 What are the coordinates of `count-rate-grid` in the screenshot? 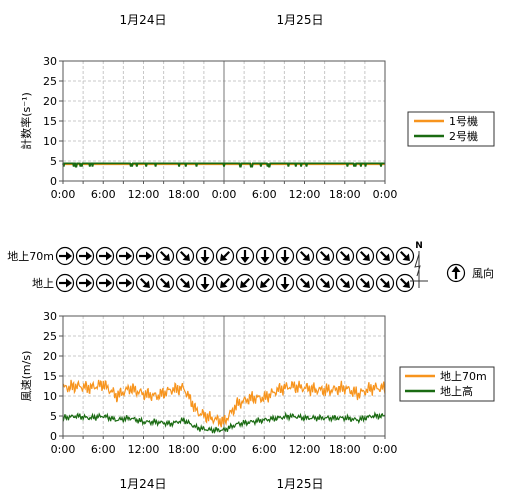 It's located at (224, 121).